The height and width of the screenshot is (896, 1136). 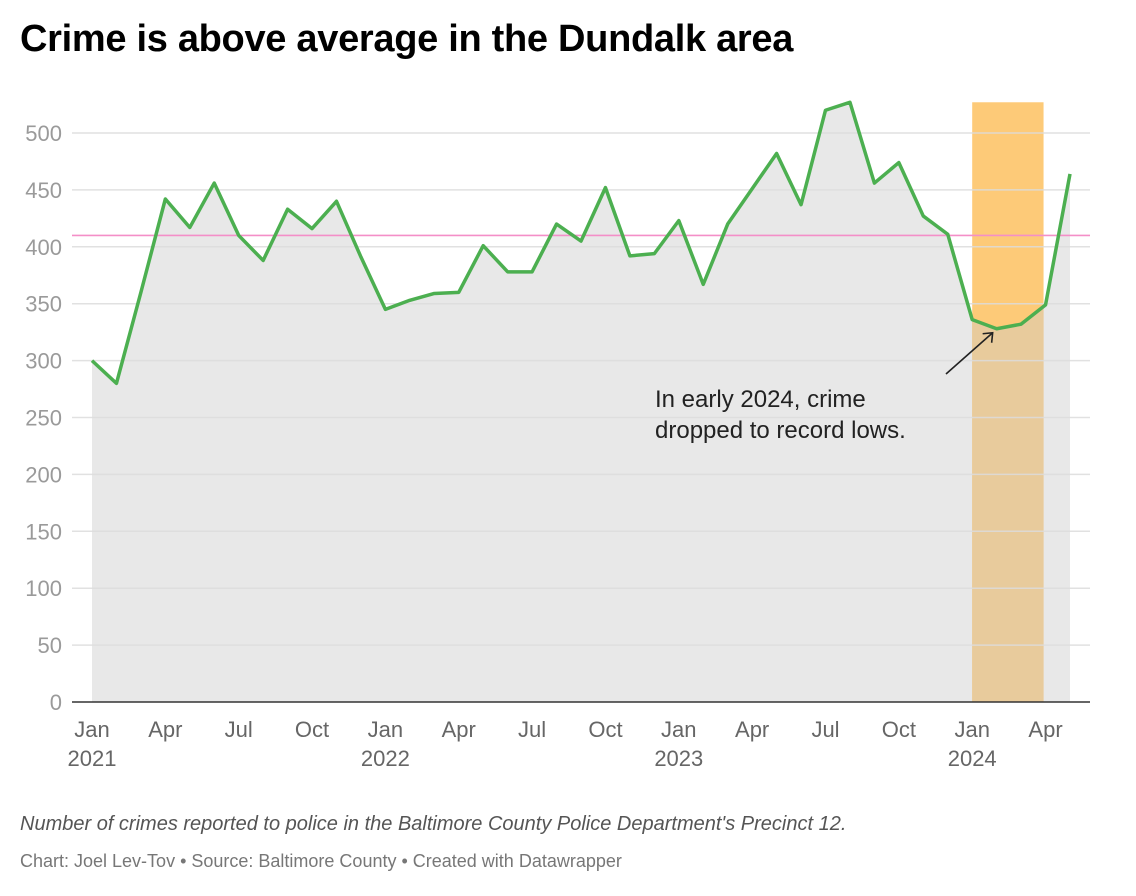 I want to click on x-tick-year: 2024, so click(x=972, y=758).